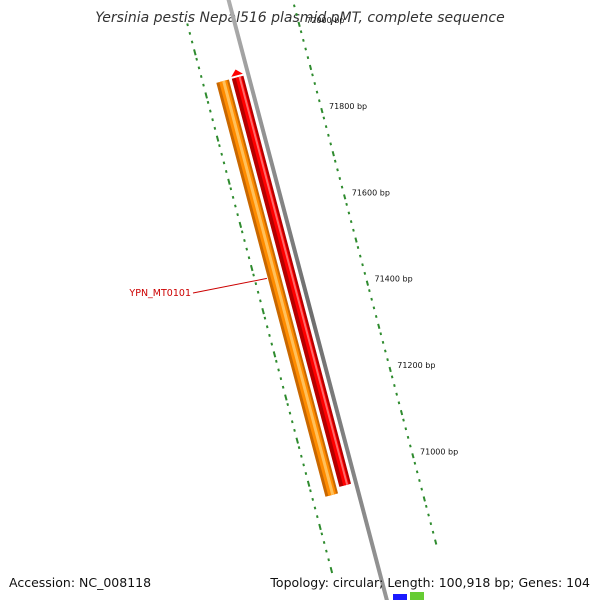 The image size is (600, 600). What do you see at coordinates (325, 20) in the screenshot?
I see `bp-tick-label: 72000 bp` at bounding box center [325, 20].